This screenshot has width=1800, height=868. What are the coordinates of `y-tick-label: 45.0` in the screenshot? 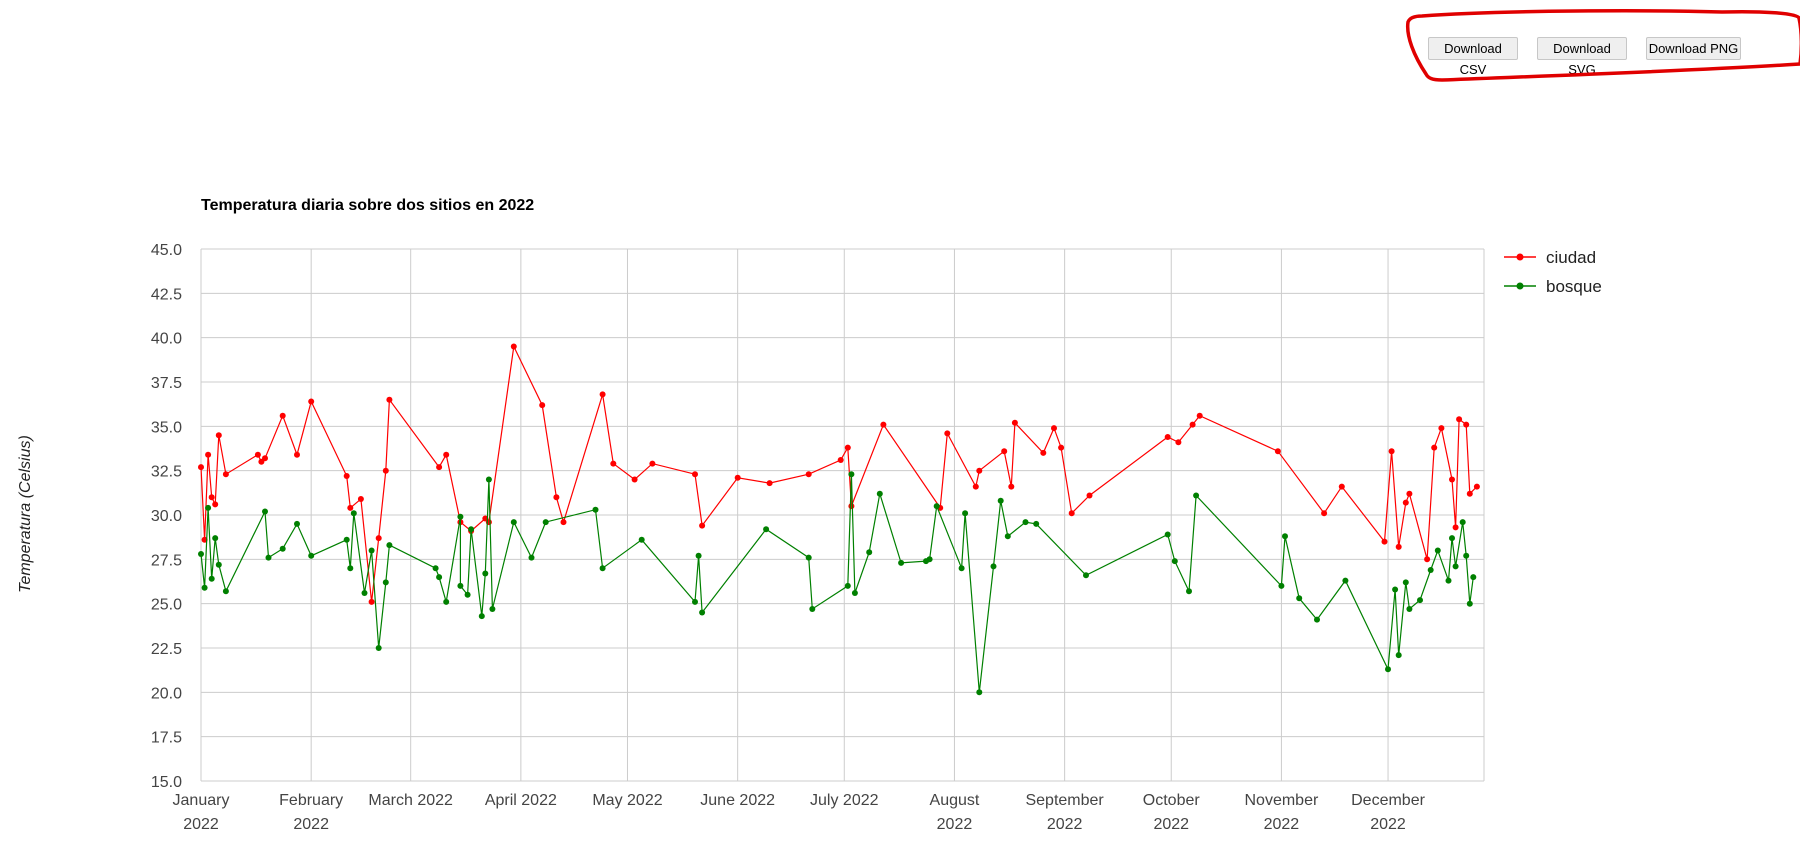 It's located at (166, 250).